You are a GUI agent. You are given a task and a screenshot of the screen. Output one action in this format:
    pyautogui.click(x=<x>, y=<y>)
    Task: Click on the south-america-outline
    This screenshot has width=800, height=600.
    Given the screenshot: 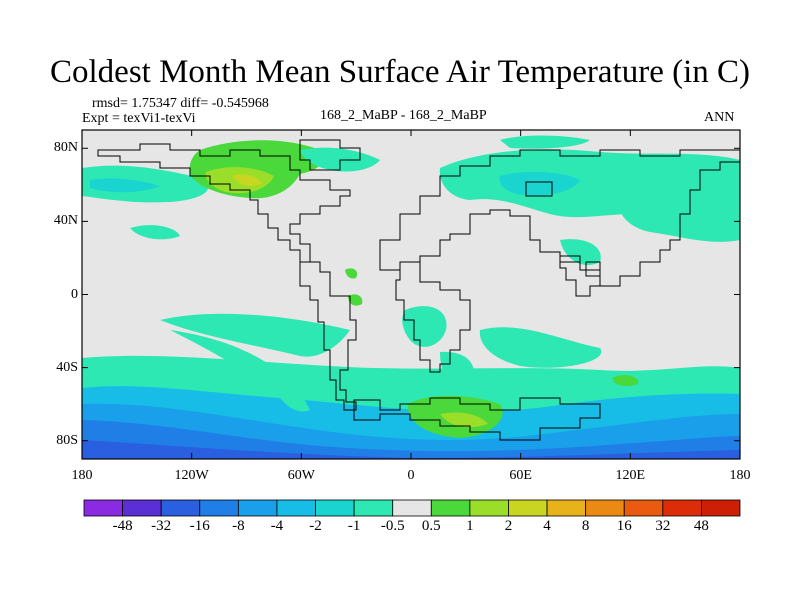 What is the action you would take?
    pyautogui.click(x=328, y=336)
    